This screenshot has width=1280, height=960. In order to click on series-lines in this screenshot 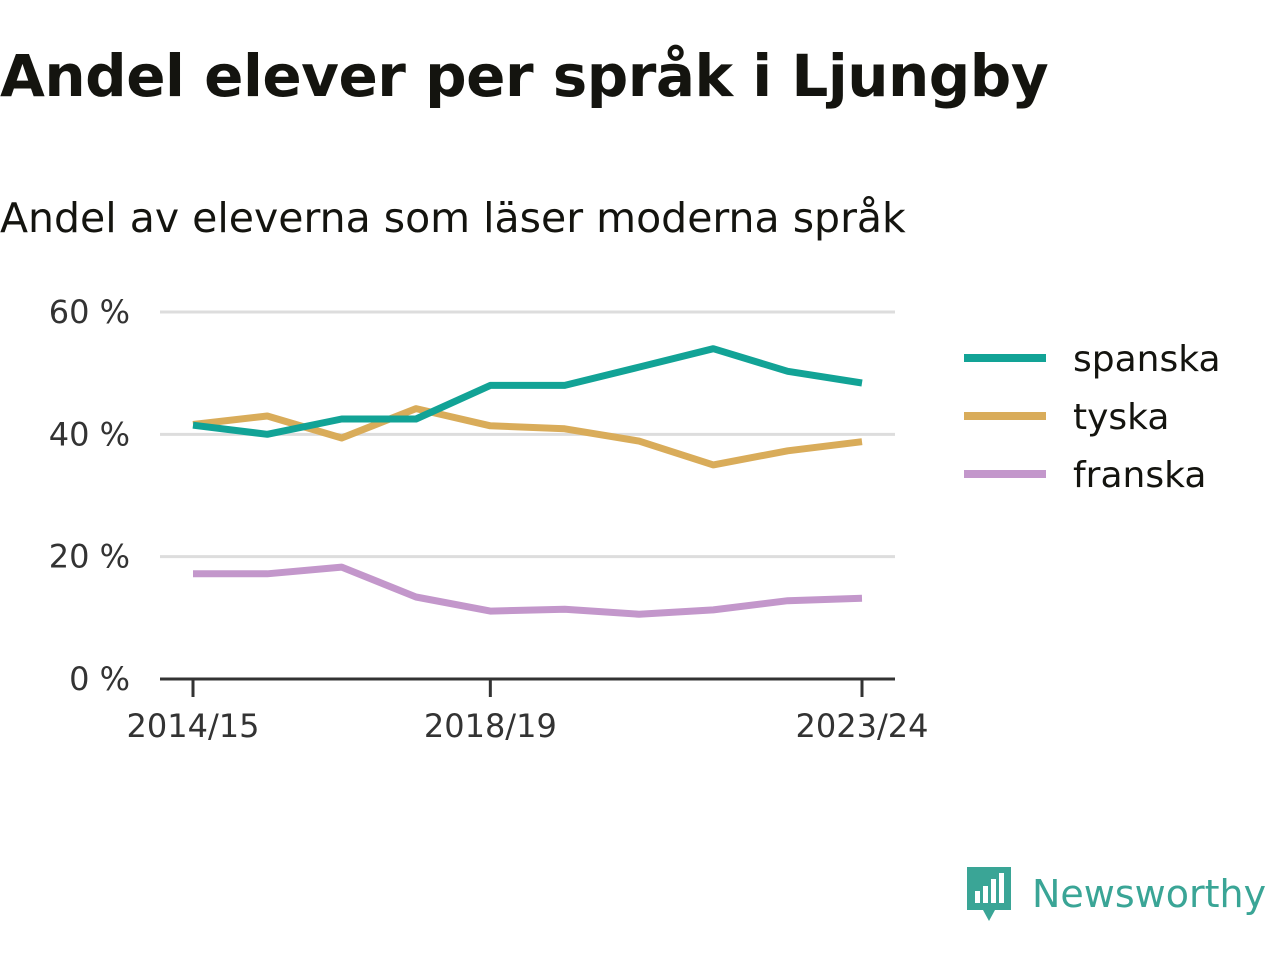, I will do `click(527, 481)`.